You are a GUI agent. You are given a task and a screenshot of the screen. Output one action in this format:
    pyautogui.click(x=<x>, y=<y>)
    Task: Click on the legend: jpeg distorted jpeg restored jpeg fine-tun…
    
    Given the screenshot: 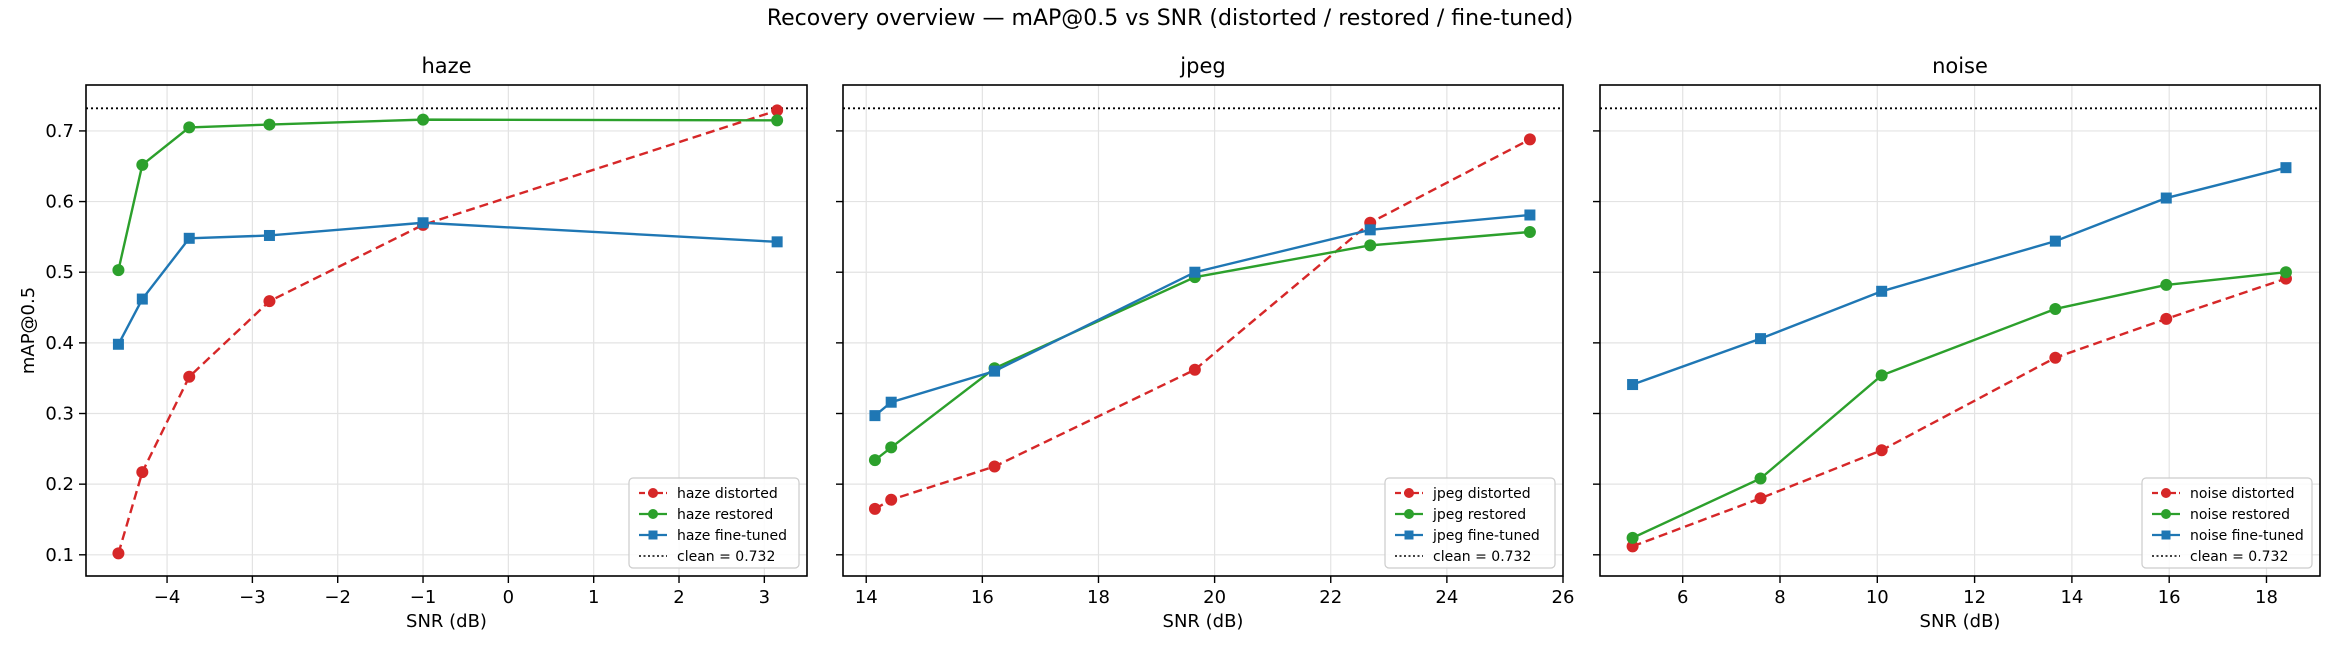 What is the action you would take?
    pyautogui.click(x=1470, y=523)
    